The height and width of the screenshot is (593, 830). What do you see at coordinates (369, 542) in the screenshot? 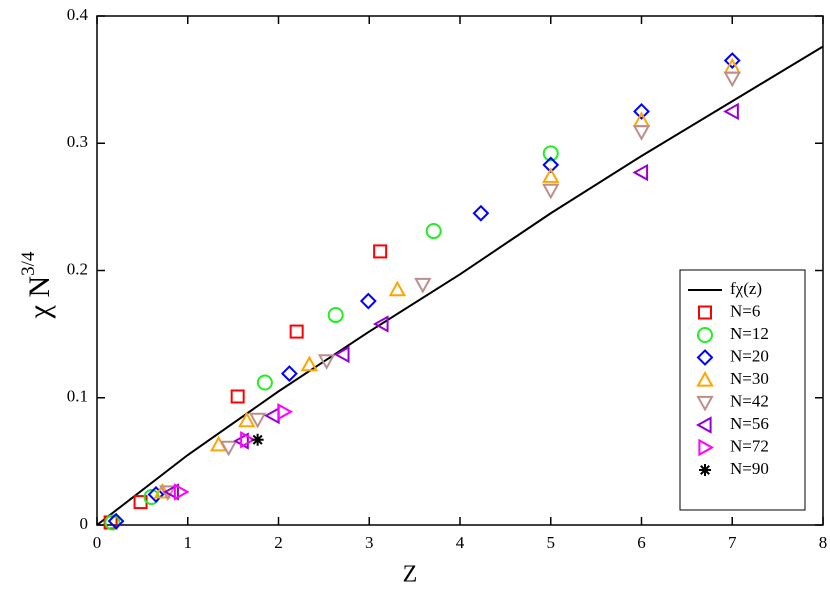
I see `x-tick-label: 3` at bounding box center [369, 542].